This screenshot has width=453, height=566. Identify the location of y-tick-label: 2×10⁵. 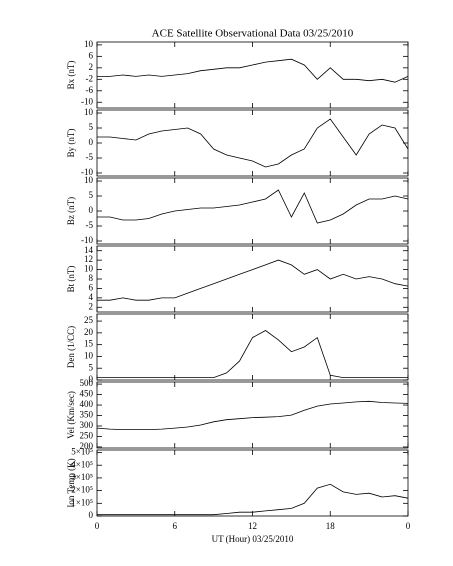
(82, 490).